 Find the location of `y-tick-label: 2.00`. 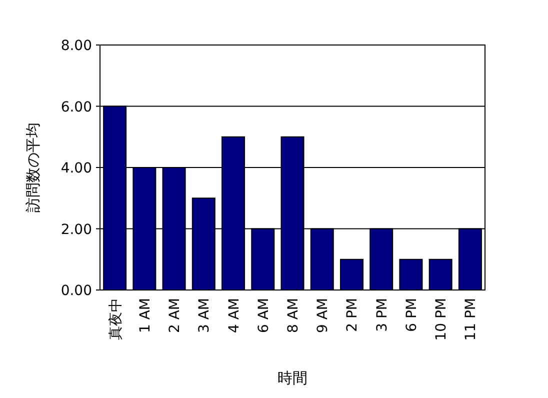

y-tick-label: 2.00 is located at coordinates (76, 230).